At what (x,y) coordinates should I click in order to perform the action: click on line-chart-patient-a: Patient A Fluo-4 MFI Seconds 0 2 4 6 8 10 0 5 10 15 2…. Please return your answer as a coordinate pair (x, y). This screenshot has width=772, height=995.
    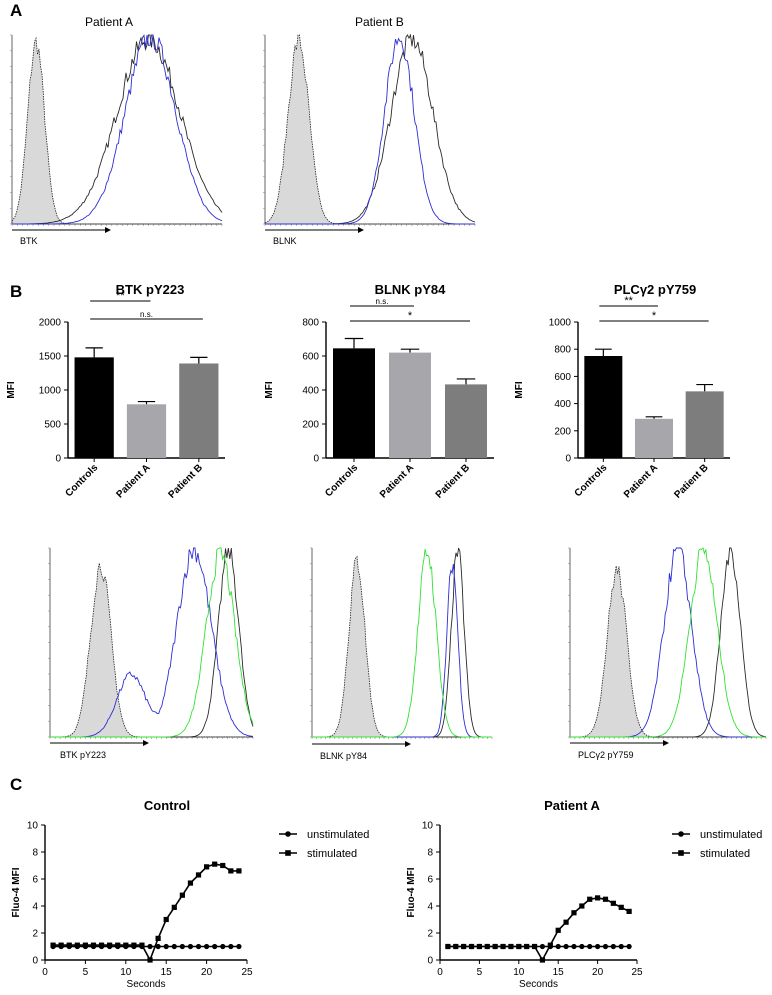
    Looking at the image, I should click on (584, 894).